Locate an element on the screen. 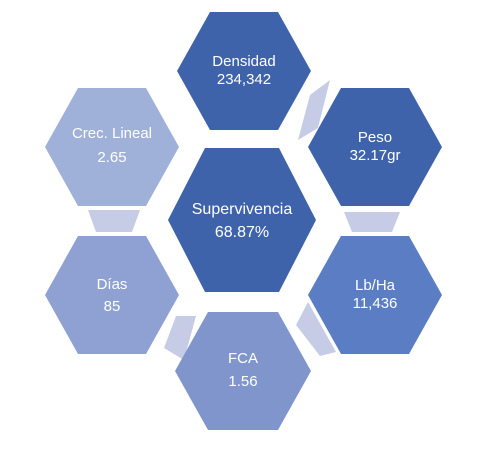  hexagon-densidad-shape is located at coordinates (244, 71).